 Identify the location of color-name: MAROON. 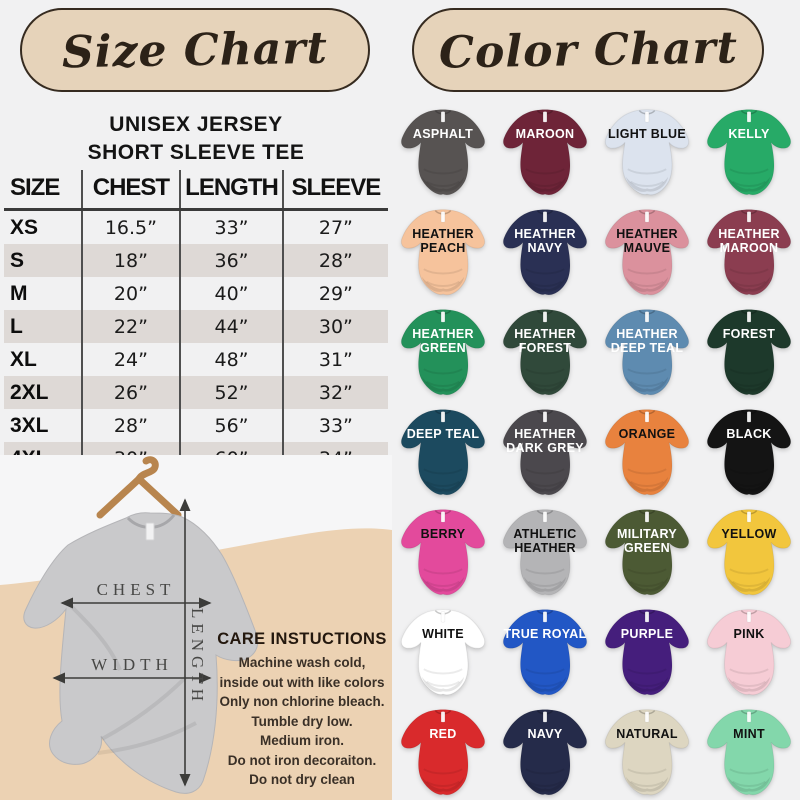
(545, 134).